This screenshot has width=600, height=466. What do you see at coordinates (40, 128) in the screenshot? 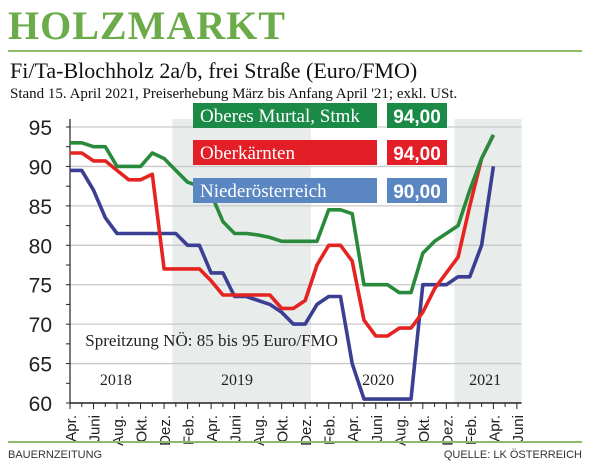
I see `y-tick-label: 95` at bounding box center [40, 128].